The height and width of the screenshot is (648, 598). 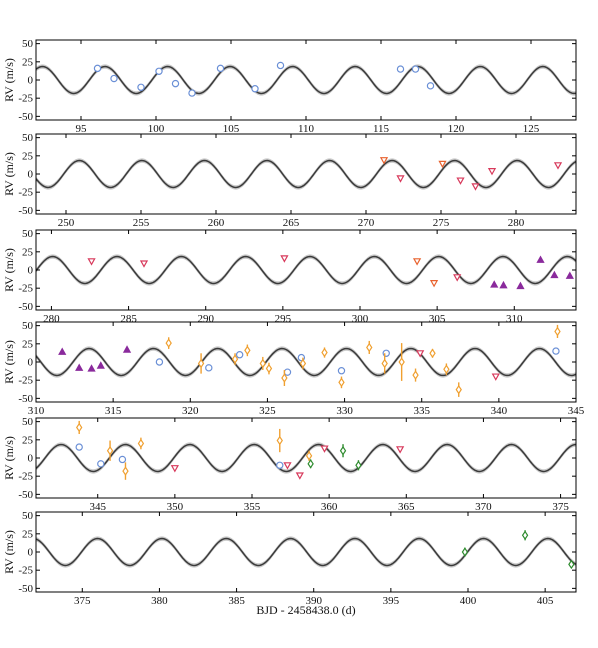 What do you see at coordinates (437, 319) in the screenshot?
I see `x-tick-label: 305` at bounding box center [437, 319].